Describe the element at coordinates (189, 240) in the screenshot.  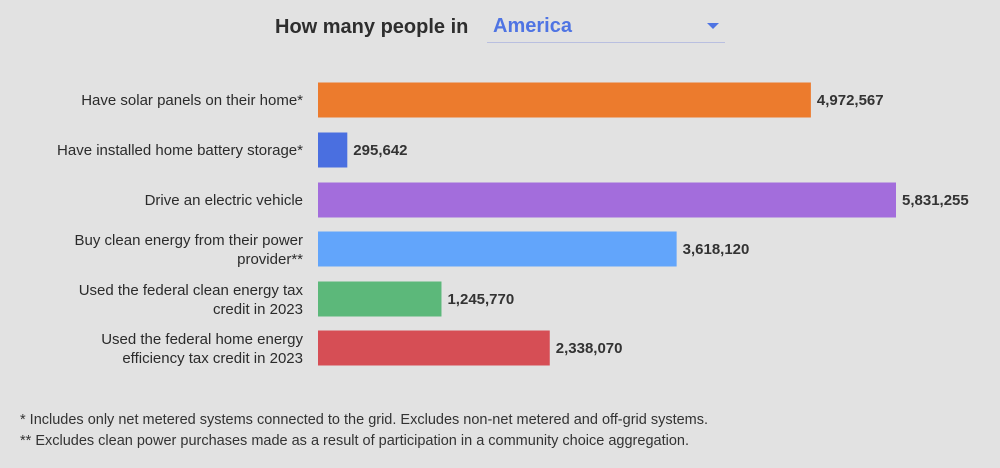
I see `category-label: Buy clean energy from their power` at that location.